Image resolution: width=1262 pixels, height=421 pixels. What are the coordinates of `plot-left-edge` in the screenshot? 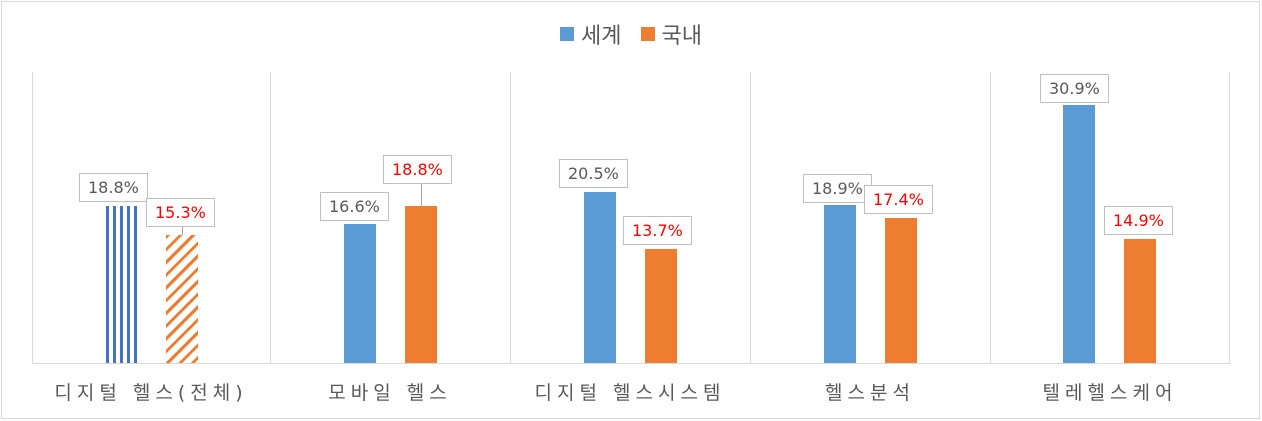 It's located at (32, 217).